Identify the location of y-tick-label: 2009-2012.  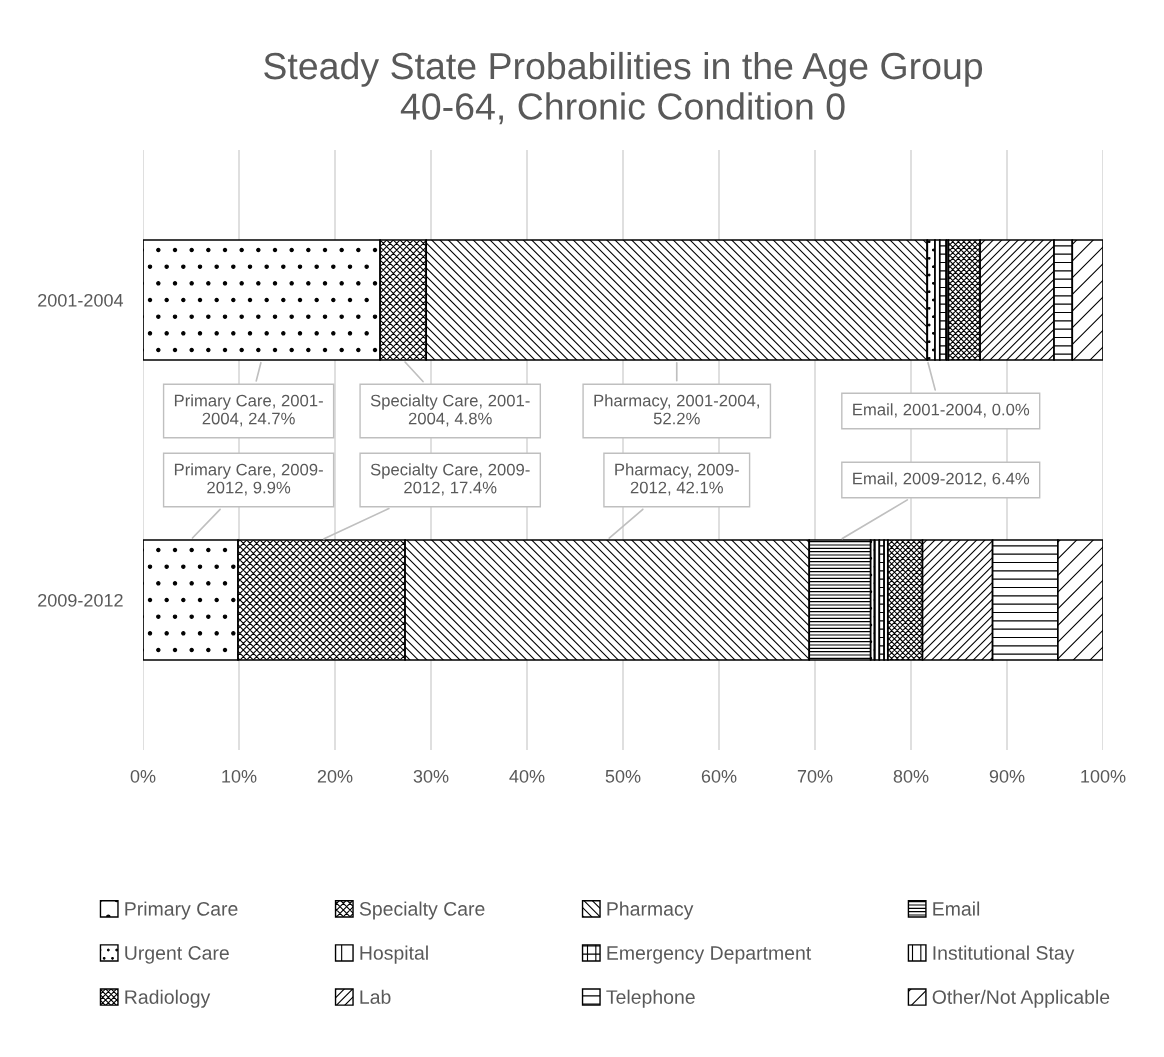
(80, 600).